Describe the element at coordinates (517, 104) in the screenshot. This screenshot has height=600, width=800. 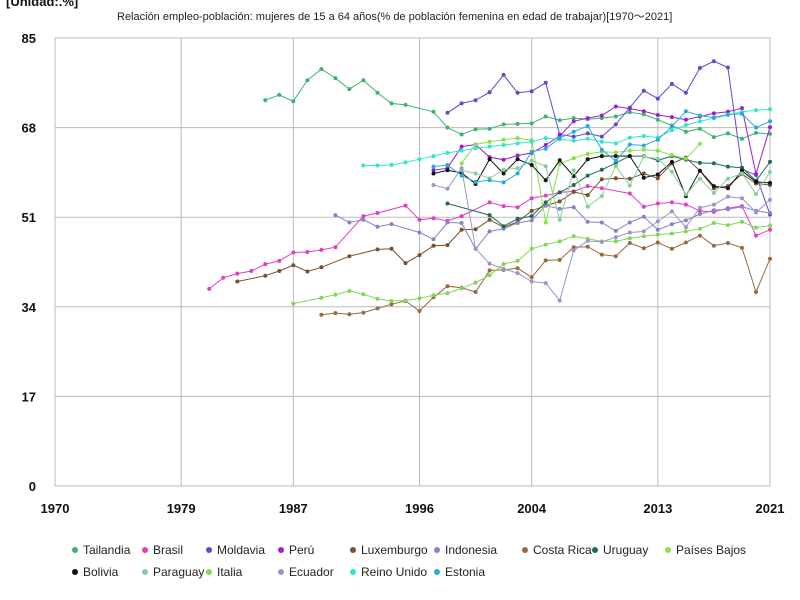
I see `series-tailandia` at that location.